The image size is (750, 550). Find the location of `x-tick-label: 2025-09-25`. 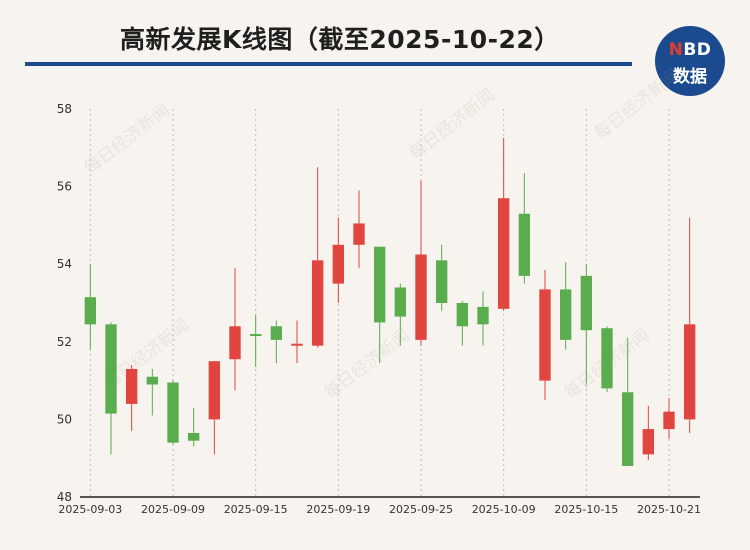

x-tick-label: 2025-09-25 is located at coordinates (421, 509).